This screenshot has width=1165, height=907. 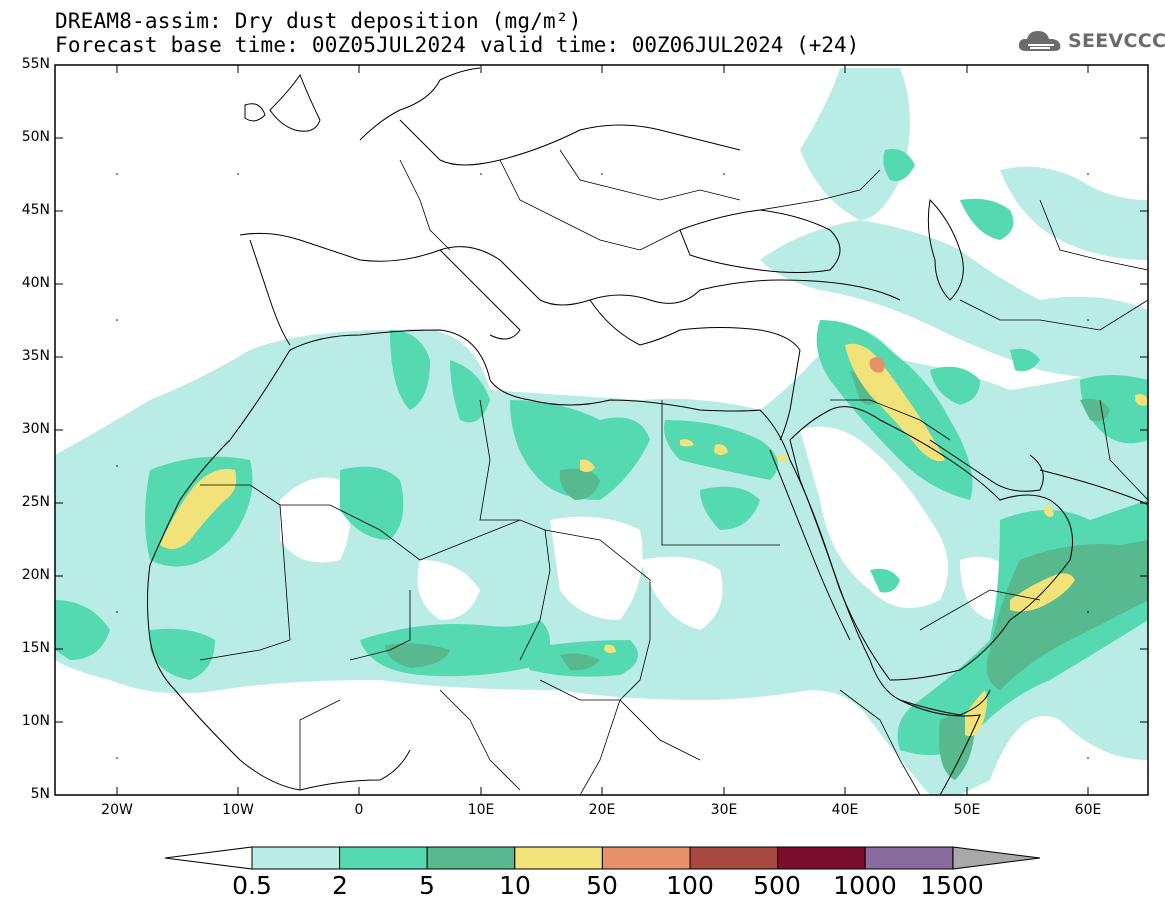 I want to click on forecast-base-time: Forecast base time: 00Z05JUL2024, so click(x=260, y=45).